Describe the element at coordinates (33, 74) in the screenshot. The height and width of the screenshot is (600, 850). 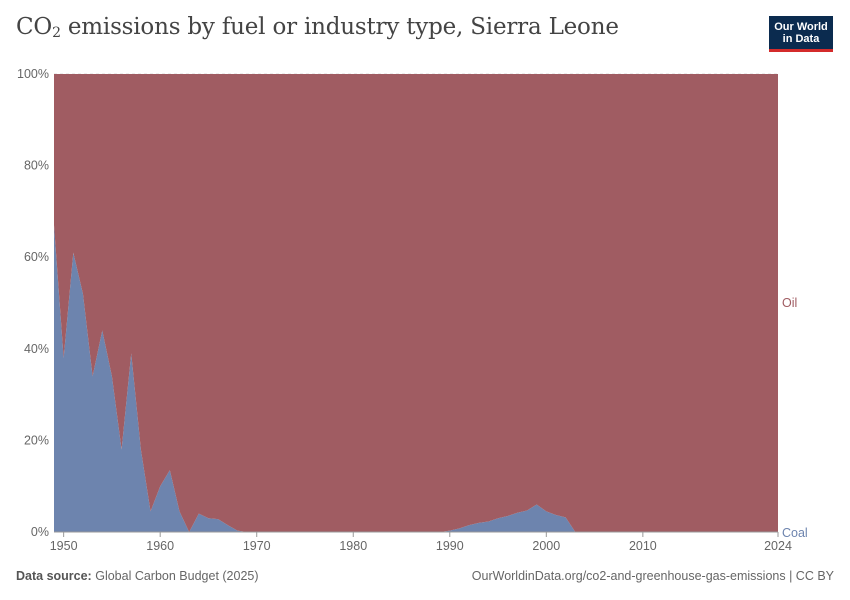
I see `y-tick-label: 100%` at that location.